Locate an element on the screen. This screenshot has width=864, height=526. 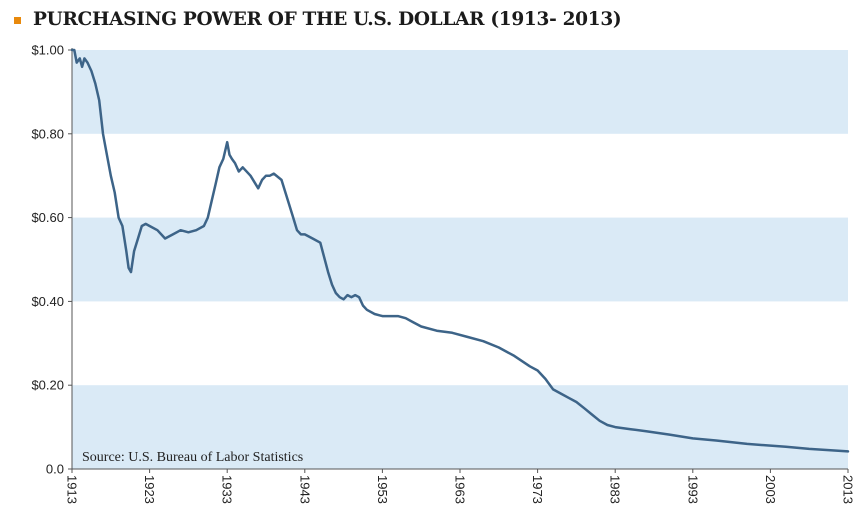
x-tick-label: 1983 is located at coordinates (615, 489).